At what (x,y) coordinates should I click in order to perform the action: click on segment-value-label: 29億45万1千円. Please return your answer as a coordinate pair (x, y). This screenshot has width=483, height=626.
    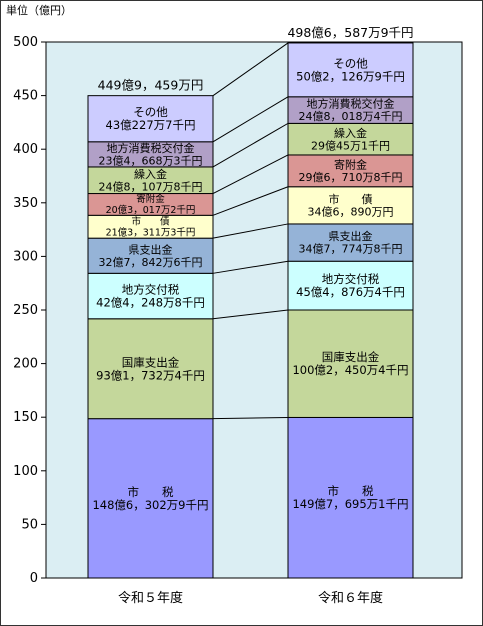
    Looking at the image, I should click on (350, 145).